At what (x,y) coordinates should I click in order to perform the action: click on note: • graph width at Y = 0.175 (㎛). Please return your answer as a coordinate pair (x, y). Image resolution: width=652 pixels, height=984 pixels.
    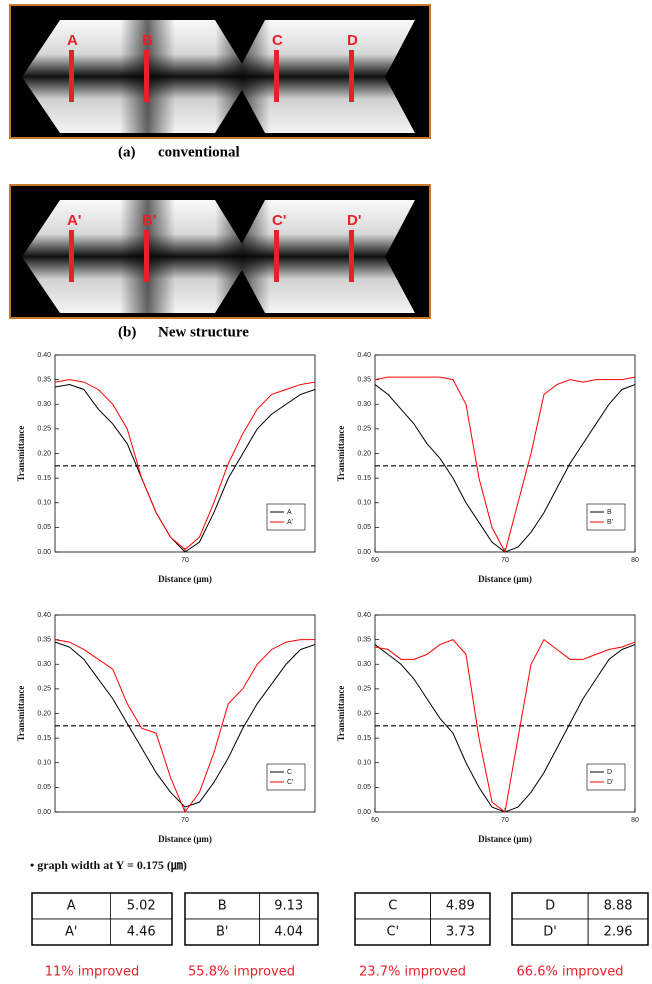
    Looking at the image, I should click on (108, 865).